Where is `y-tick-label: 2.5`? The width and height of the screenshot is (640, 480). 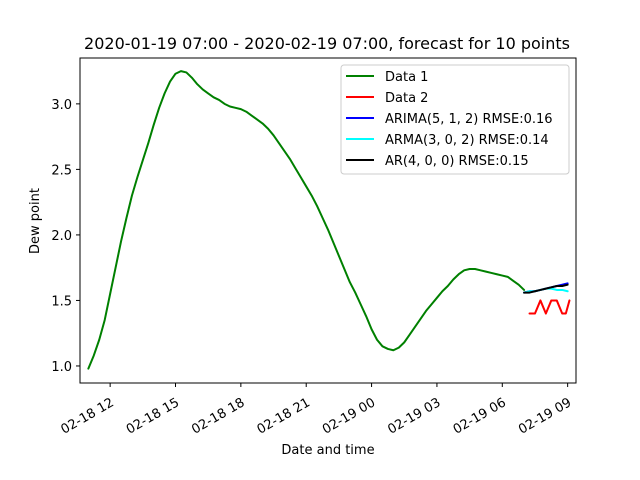 y-tick-label: 2.5 is located at coordinates (61, 170).